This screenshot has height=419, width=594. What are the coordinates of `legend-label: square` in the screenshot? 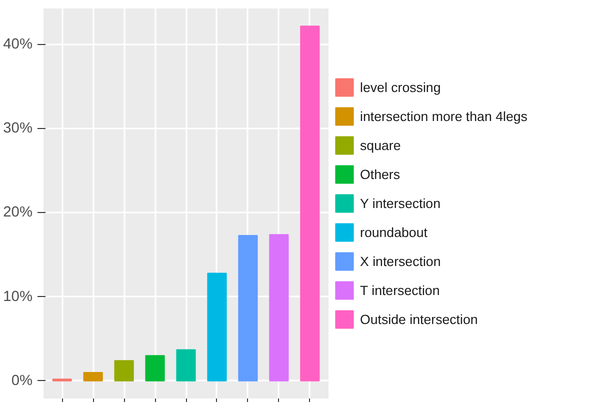 It's located at (380, 145).